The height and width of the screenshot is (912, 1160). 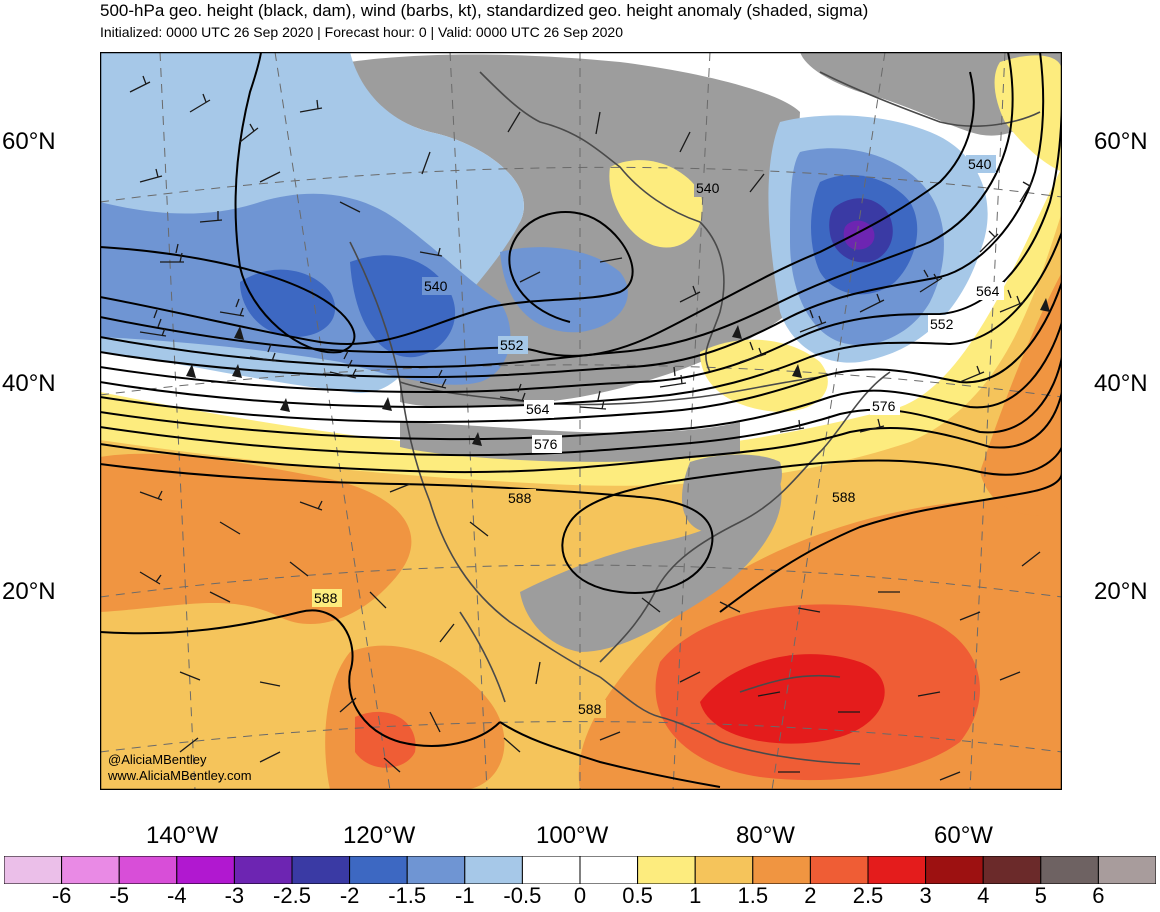 I want to click on lon-label-140w: 140°W, so click(x=182, y=835).